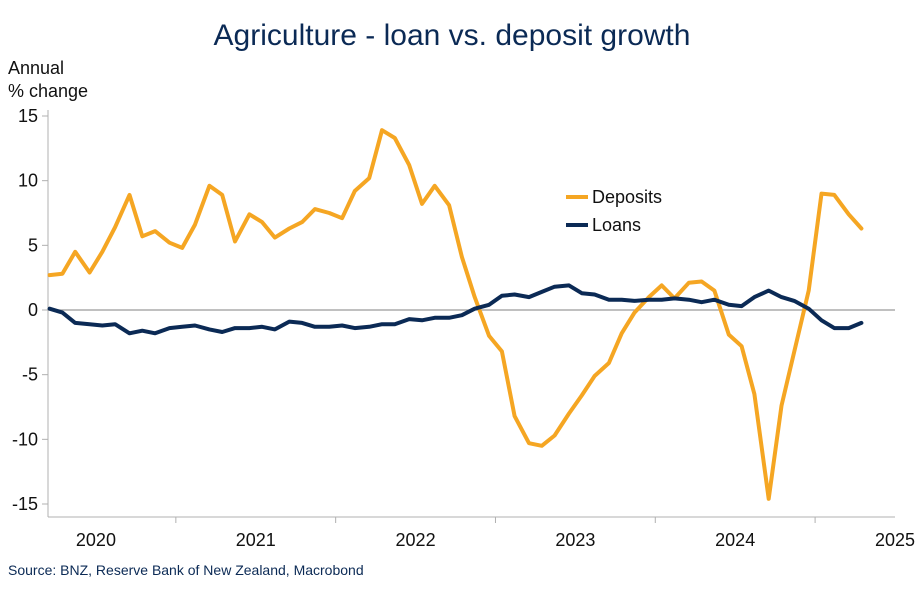  What do you see at coordinates (575, 540) in the screenshot?
I see `x-tick-label: 2023` at bounding box center [575, 540].